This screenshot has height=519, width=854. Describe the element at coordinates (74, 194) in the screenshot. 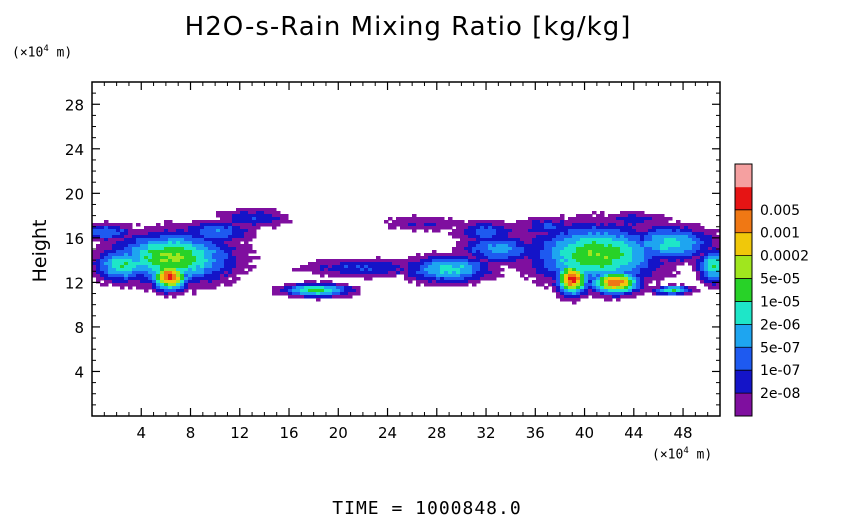

I see `y-tick-label: 20` at that location.